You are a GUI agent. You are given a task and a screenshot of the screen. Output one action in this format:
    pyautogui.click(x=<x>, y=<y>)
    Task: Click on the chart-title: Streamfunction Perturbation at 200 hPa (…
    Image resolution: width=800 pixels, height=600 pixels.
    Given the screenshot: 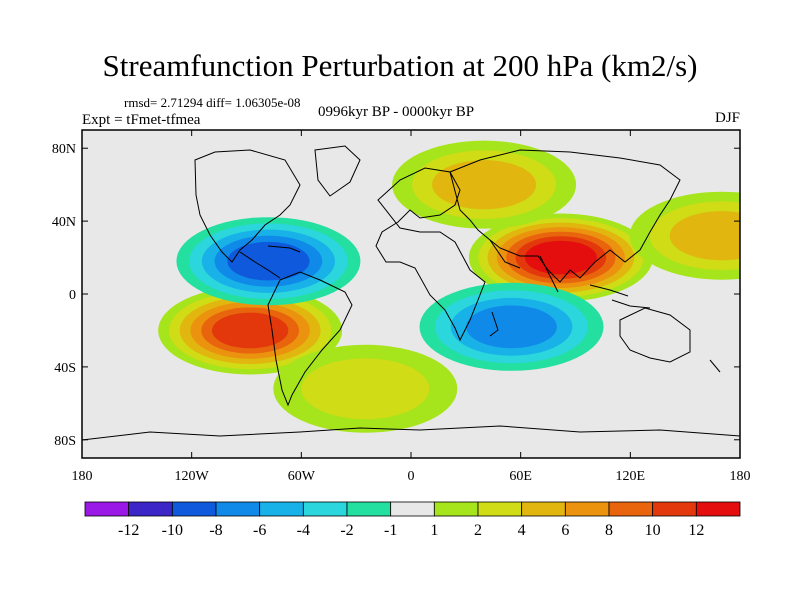 What is the action you would take?
    pyautogui.click(x=400, y=65)
    